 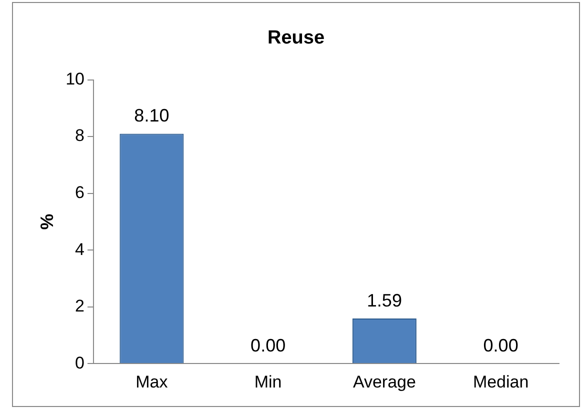 What do you see at coordinates (384, 300) in the screenshot?
I see `data-label: 1.59` at bounding box center [384, 300].